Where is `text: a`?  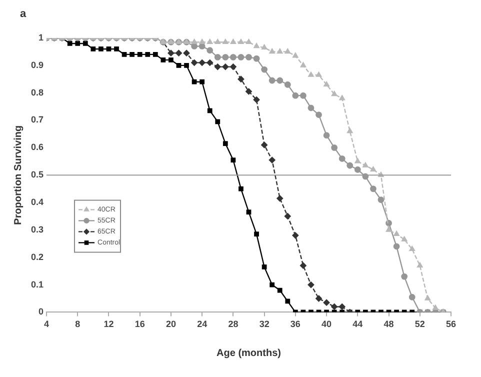
text: a is located at coordinates (23, 14).